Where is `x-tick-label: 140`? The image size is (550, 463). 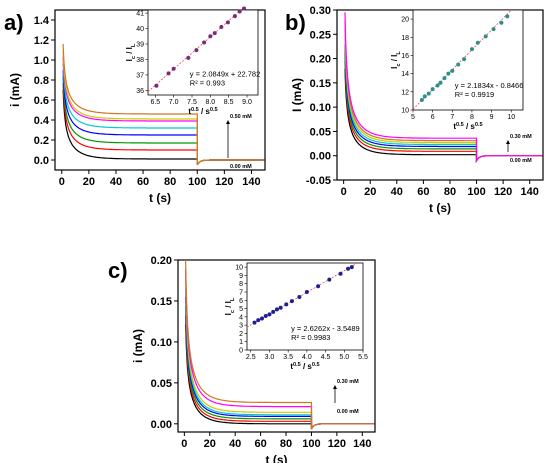 x-tick-label: 140 is located at coordinates (251, 182).